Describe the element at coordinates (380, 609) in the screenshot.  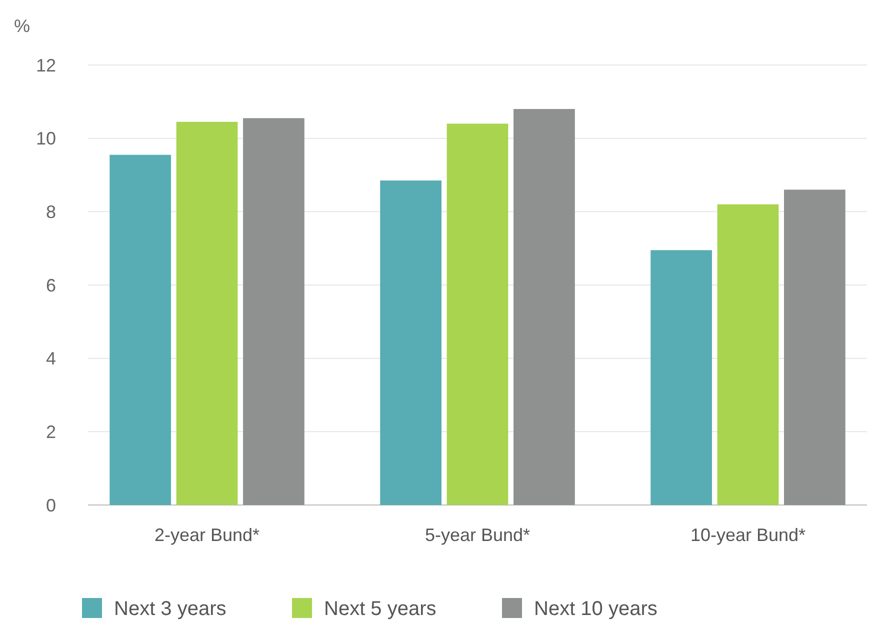
I see `legend-label: Next 5 years` at that location.